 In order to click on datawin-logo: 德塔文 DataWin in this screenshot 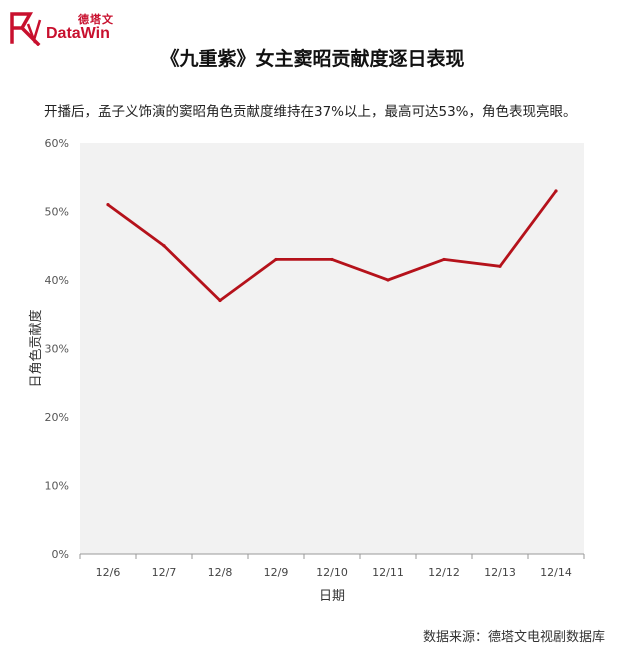, I will do `click(68, 28)`.